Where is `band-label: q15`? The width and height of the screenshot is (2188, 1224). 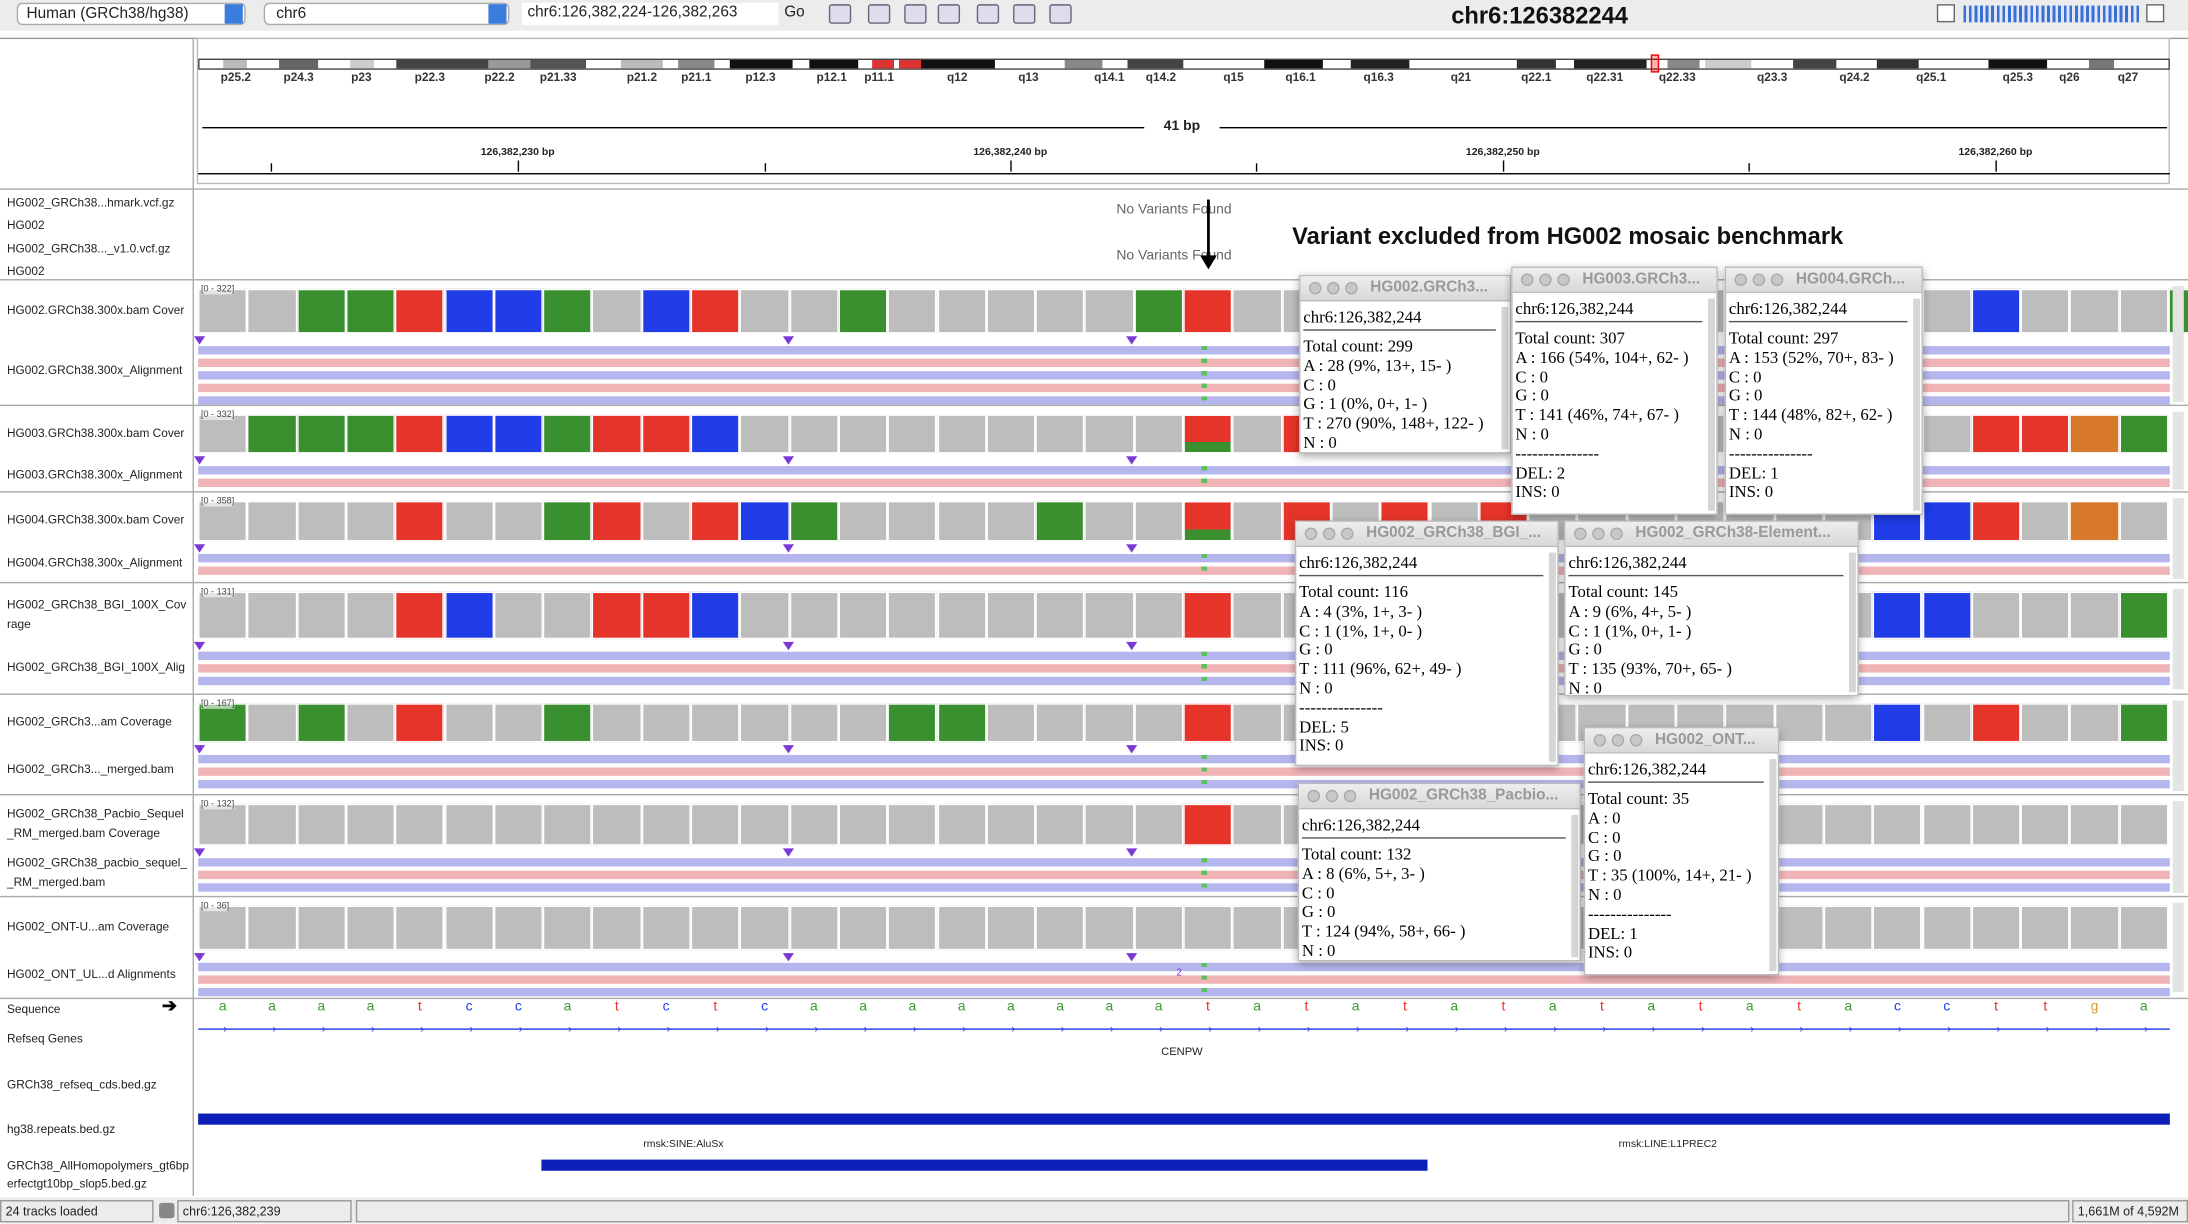
band-label: q15 is located at coordinates (1233, 76).